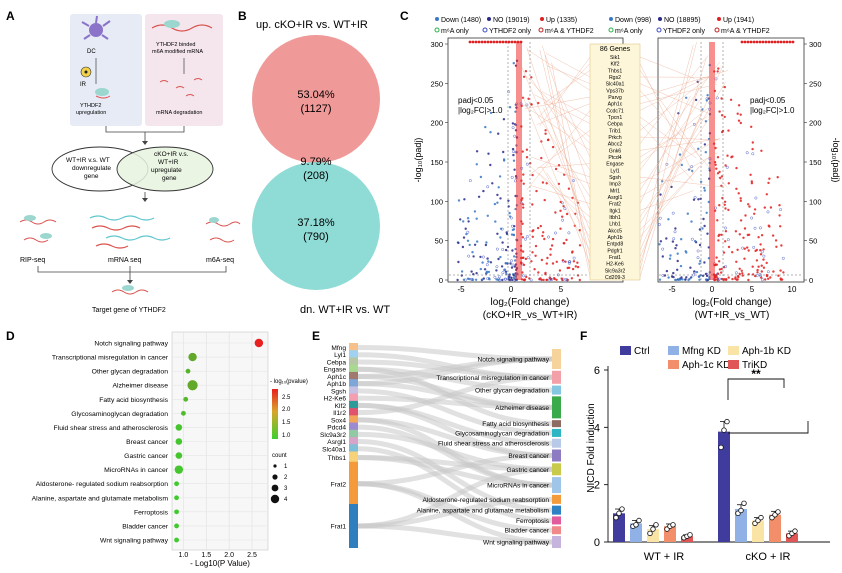  I want to click on colorbar-title: - log₁₀(pvalue), so click(289, 382).